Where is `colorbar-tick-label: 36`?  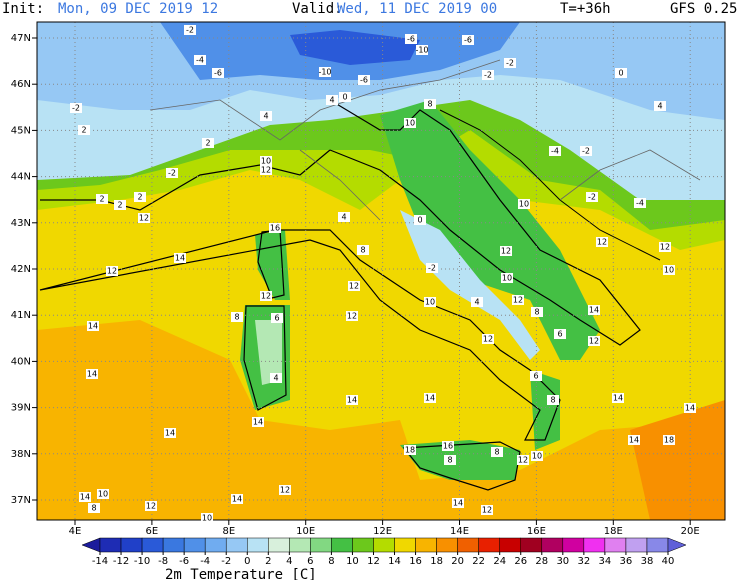 colorbar-tick-label: 36 is located at coordinates (626, 561).